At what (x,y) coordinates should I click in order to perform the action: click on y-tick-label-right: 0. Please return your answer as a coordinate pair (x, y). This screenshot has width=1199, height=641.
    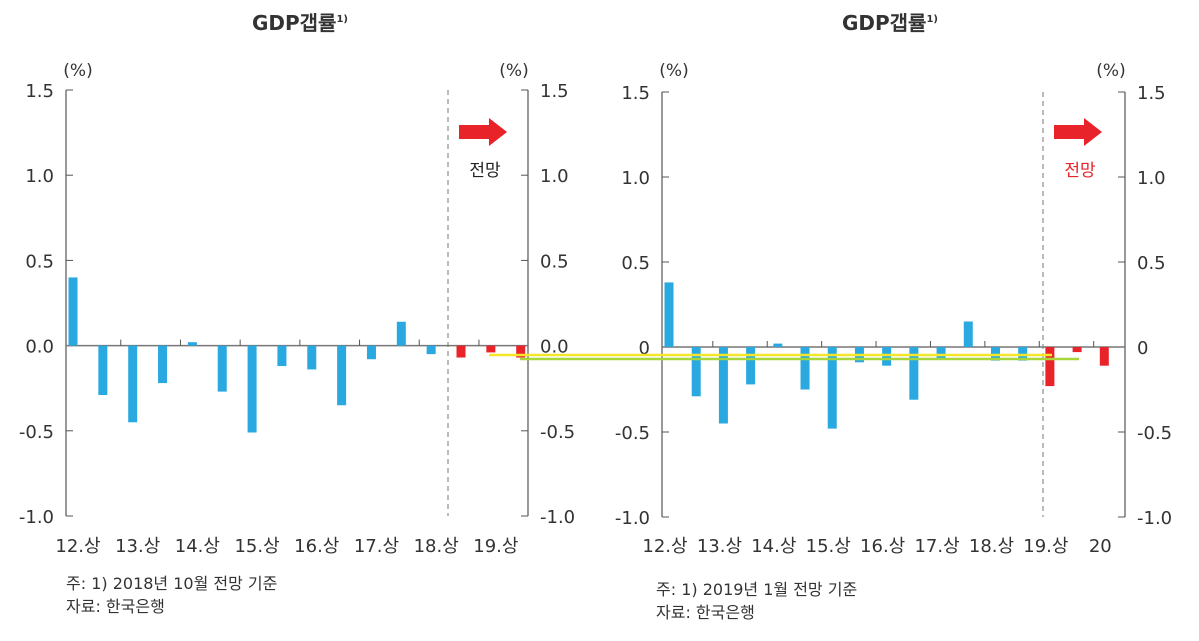
    Looking at the image, I should click on (1142, 348).